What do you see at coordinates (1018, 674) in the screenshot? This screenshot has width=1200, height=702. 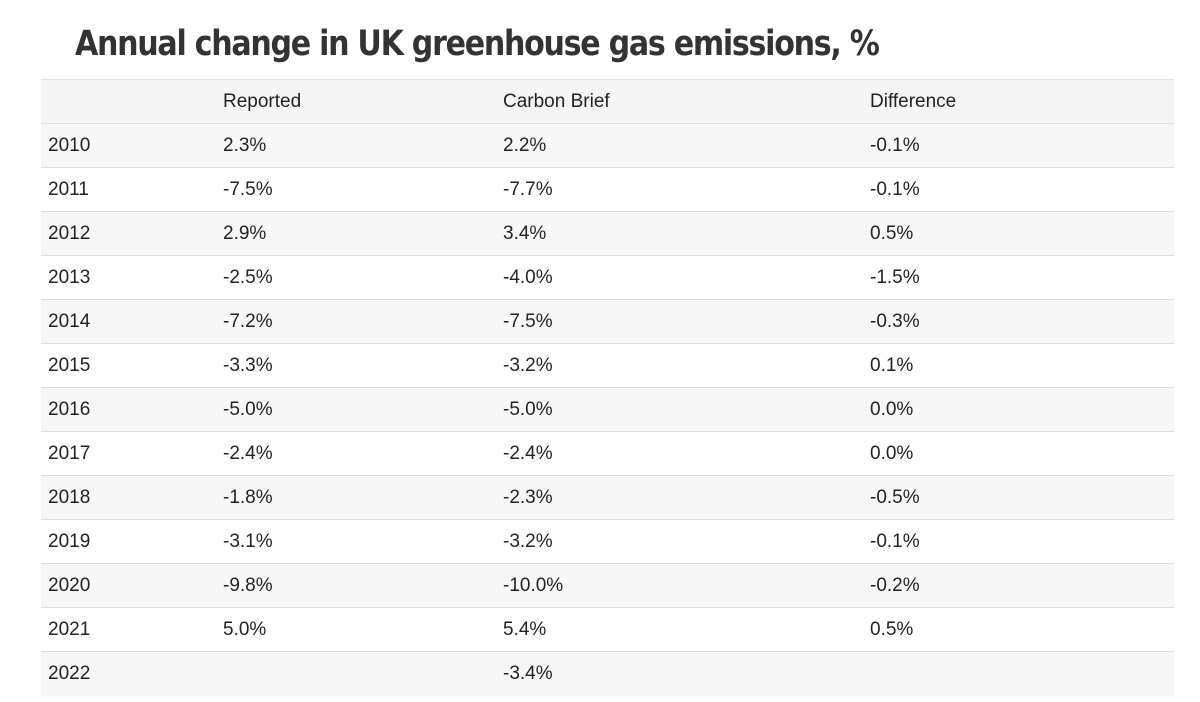 I see `difference-cell` at bounding box center [1018, 674].